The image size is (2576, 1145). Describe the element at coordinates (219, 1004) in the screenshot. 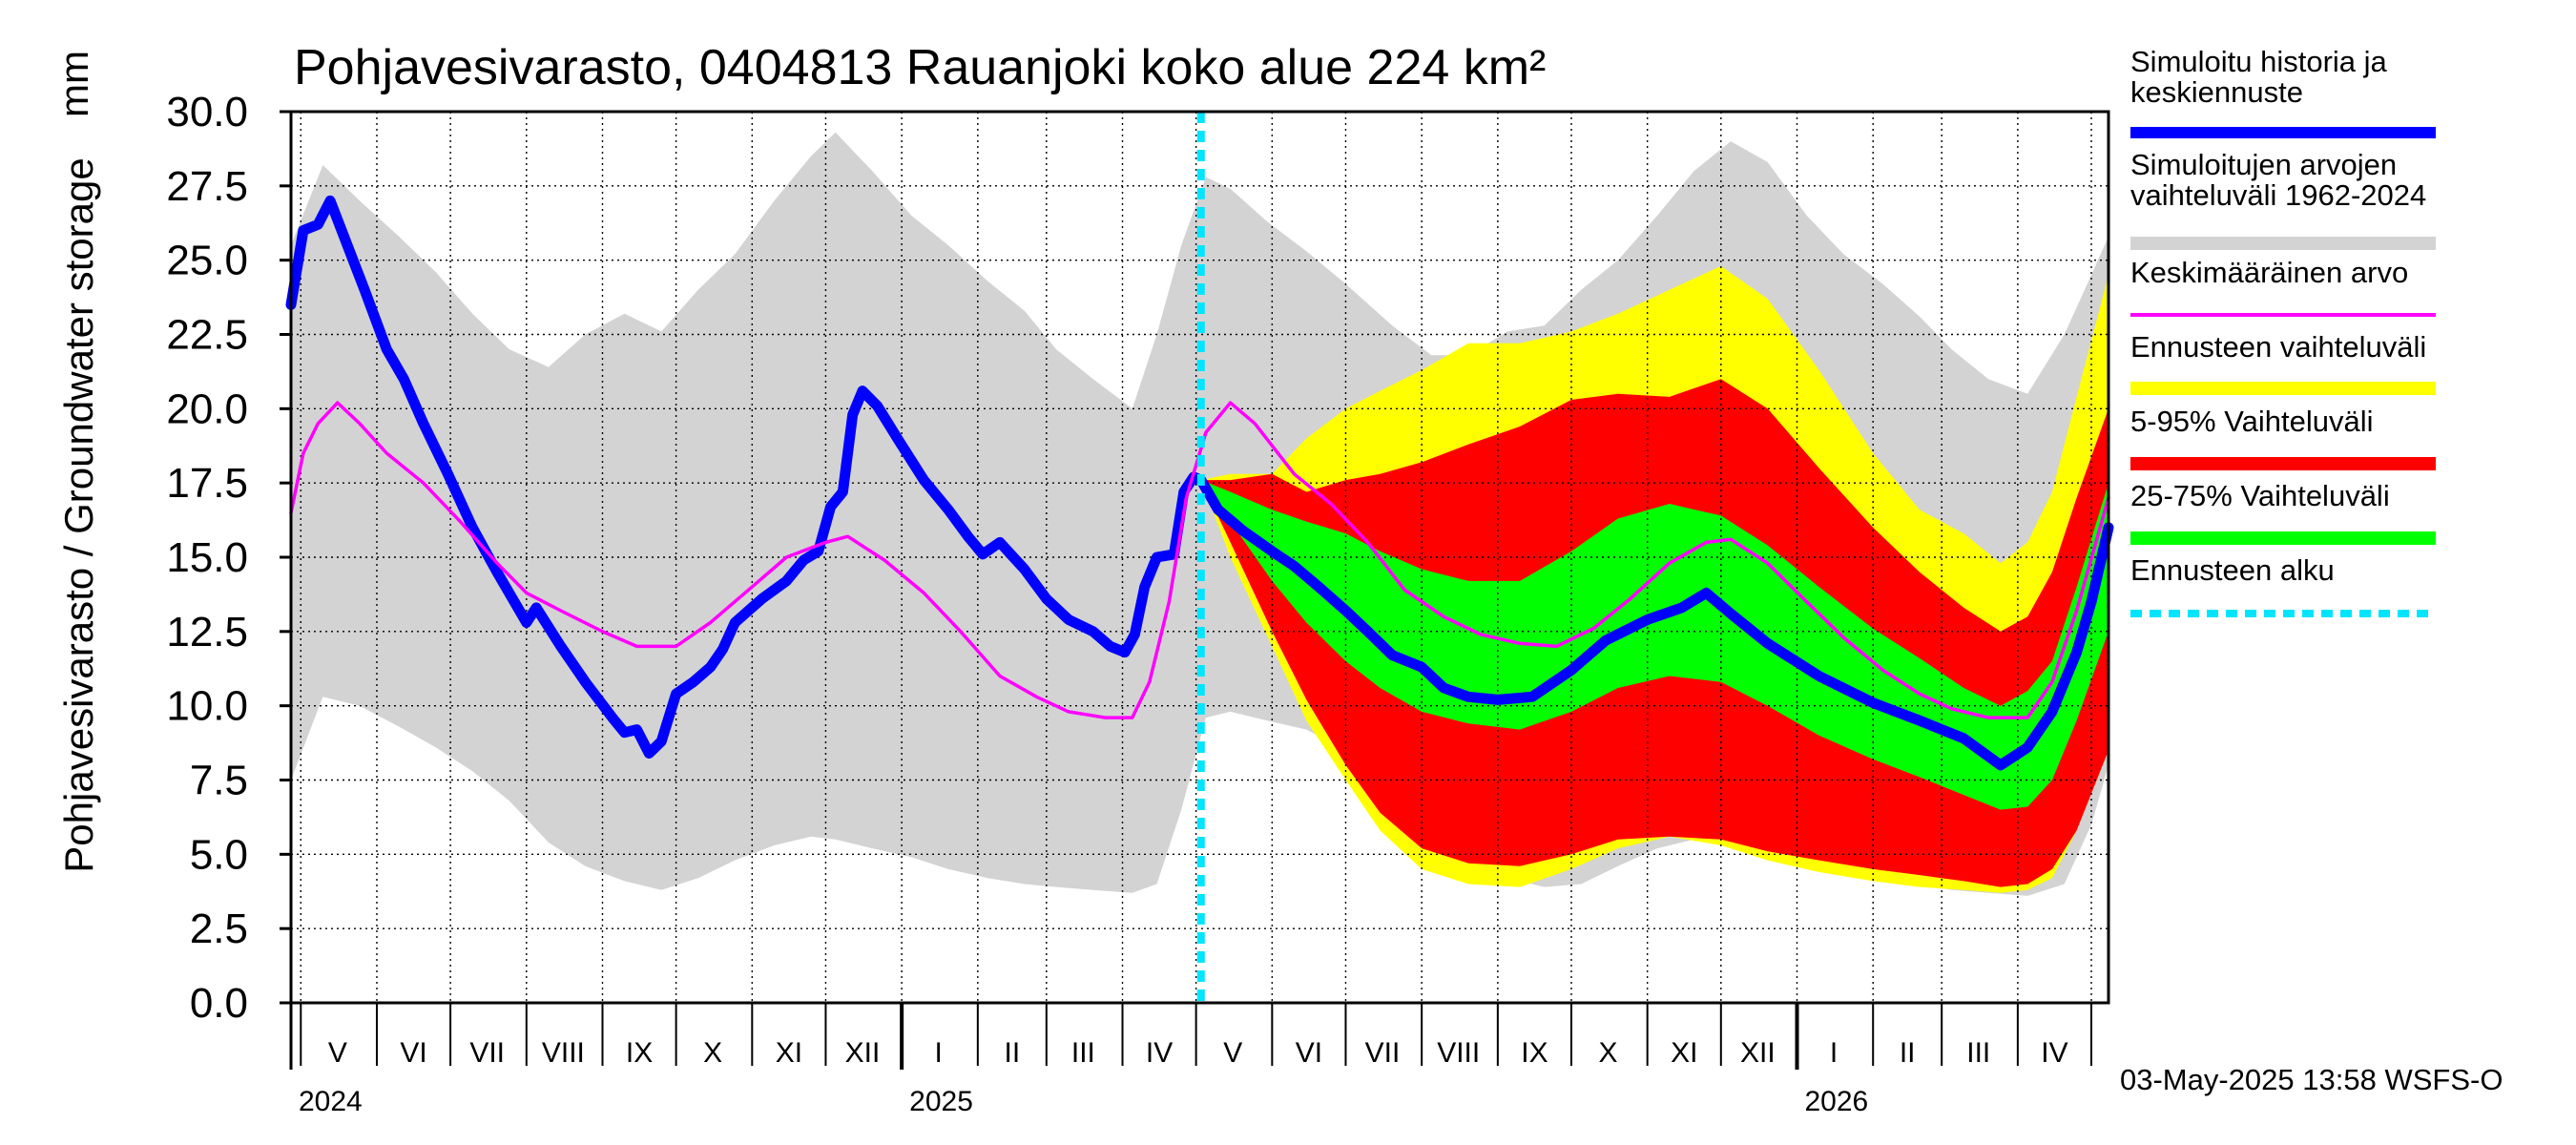

I see `y-tick-label: 0.0` at that location.